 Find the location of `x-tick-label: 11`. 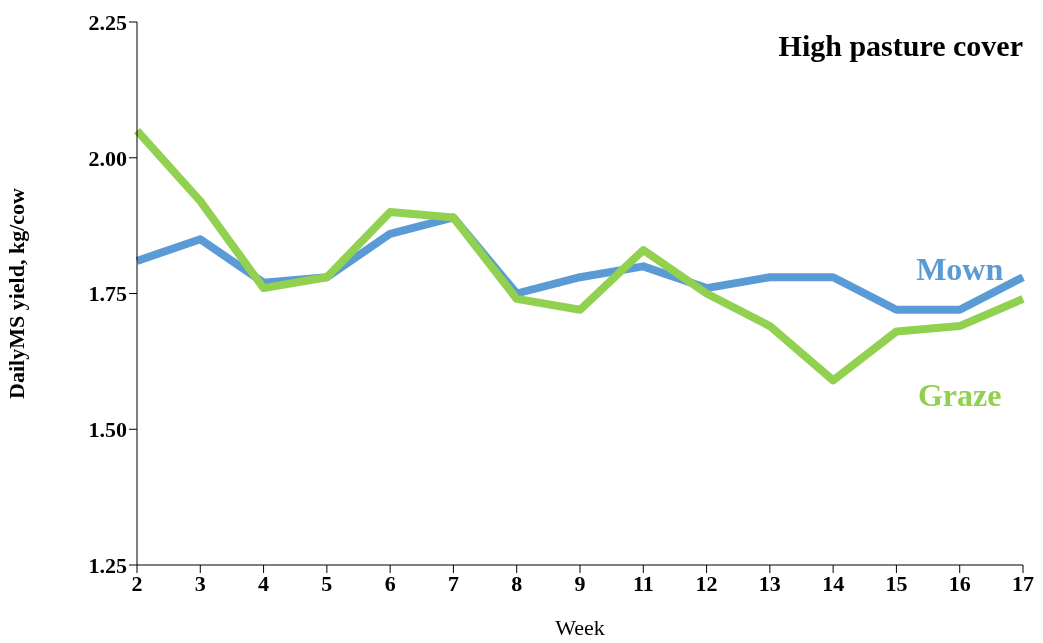

x-tick-label: 11 is located at coordinates (643, 583).